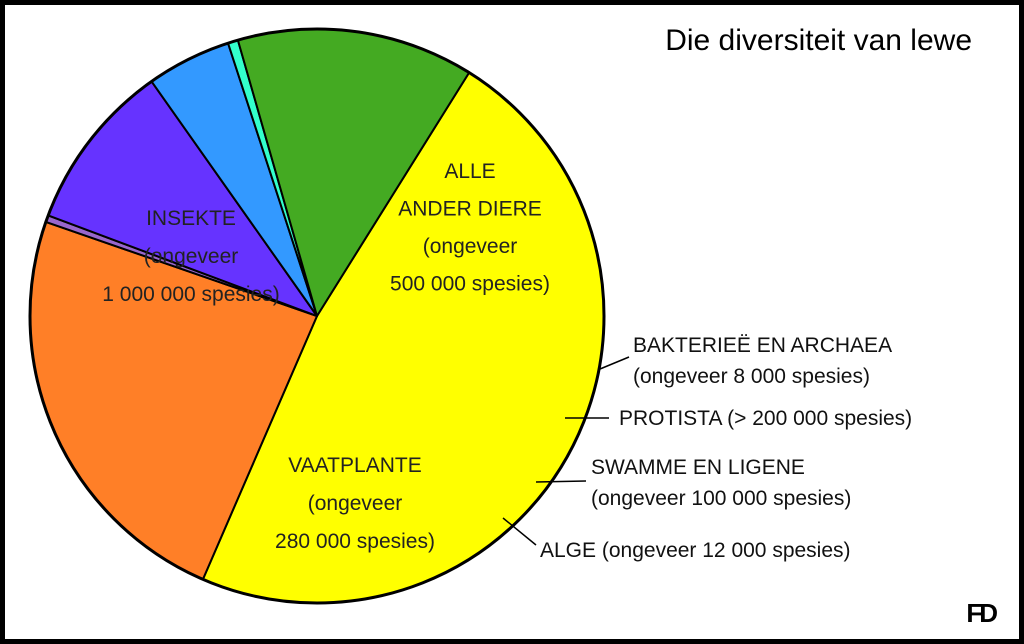  What do you see at coordinates (818, 40) in the screenshot?
I see `chart-title: Die diversiteit van lewe` at bounding box center [818, 40].